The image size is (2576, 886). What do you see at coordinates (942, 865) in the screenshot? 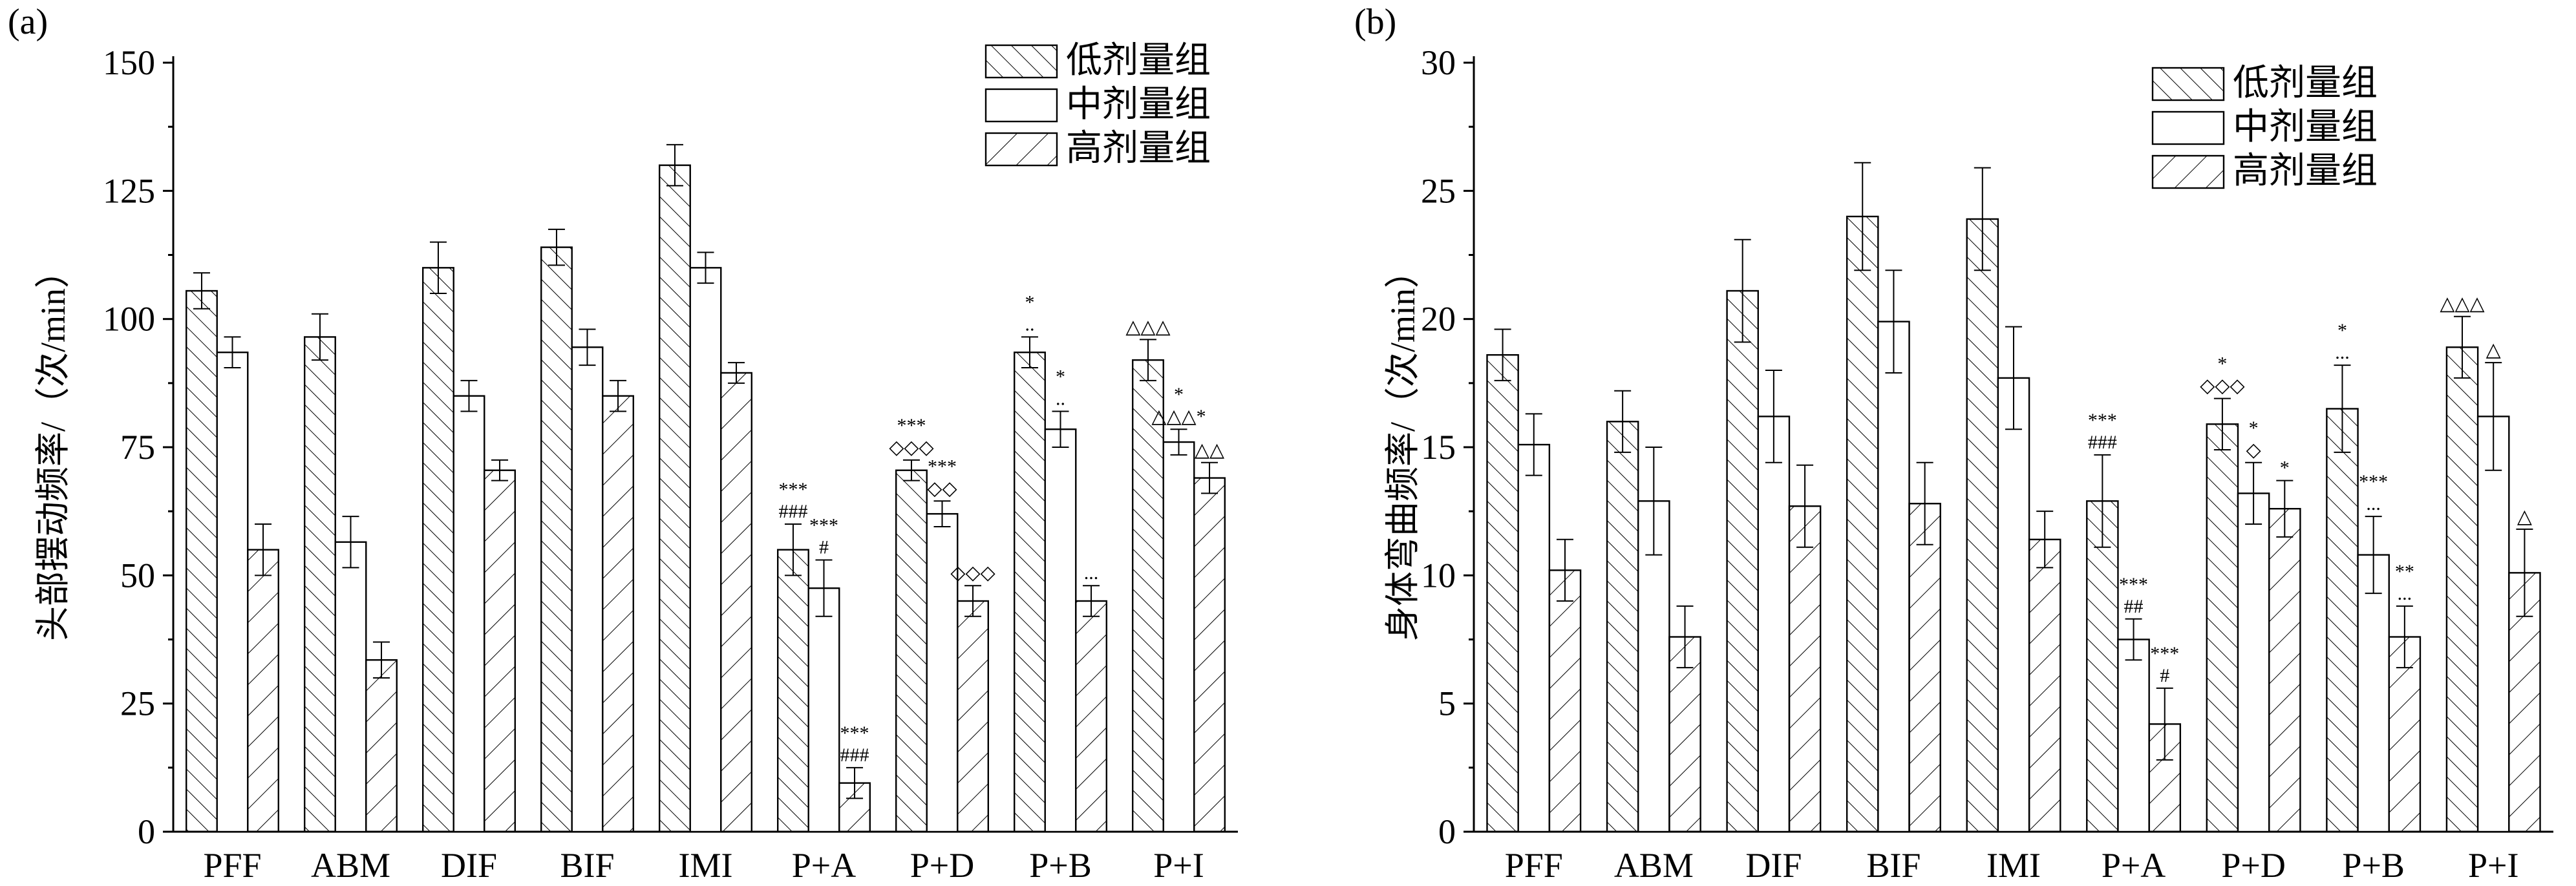
I see `x-tick-label: P+D` at bounding box center [942, 865].